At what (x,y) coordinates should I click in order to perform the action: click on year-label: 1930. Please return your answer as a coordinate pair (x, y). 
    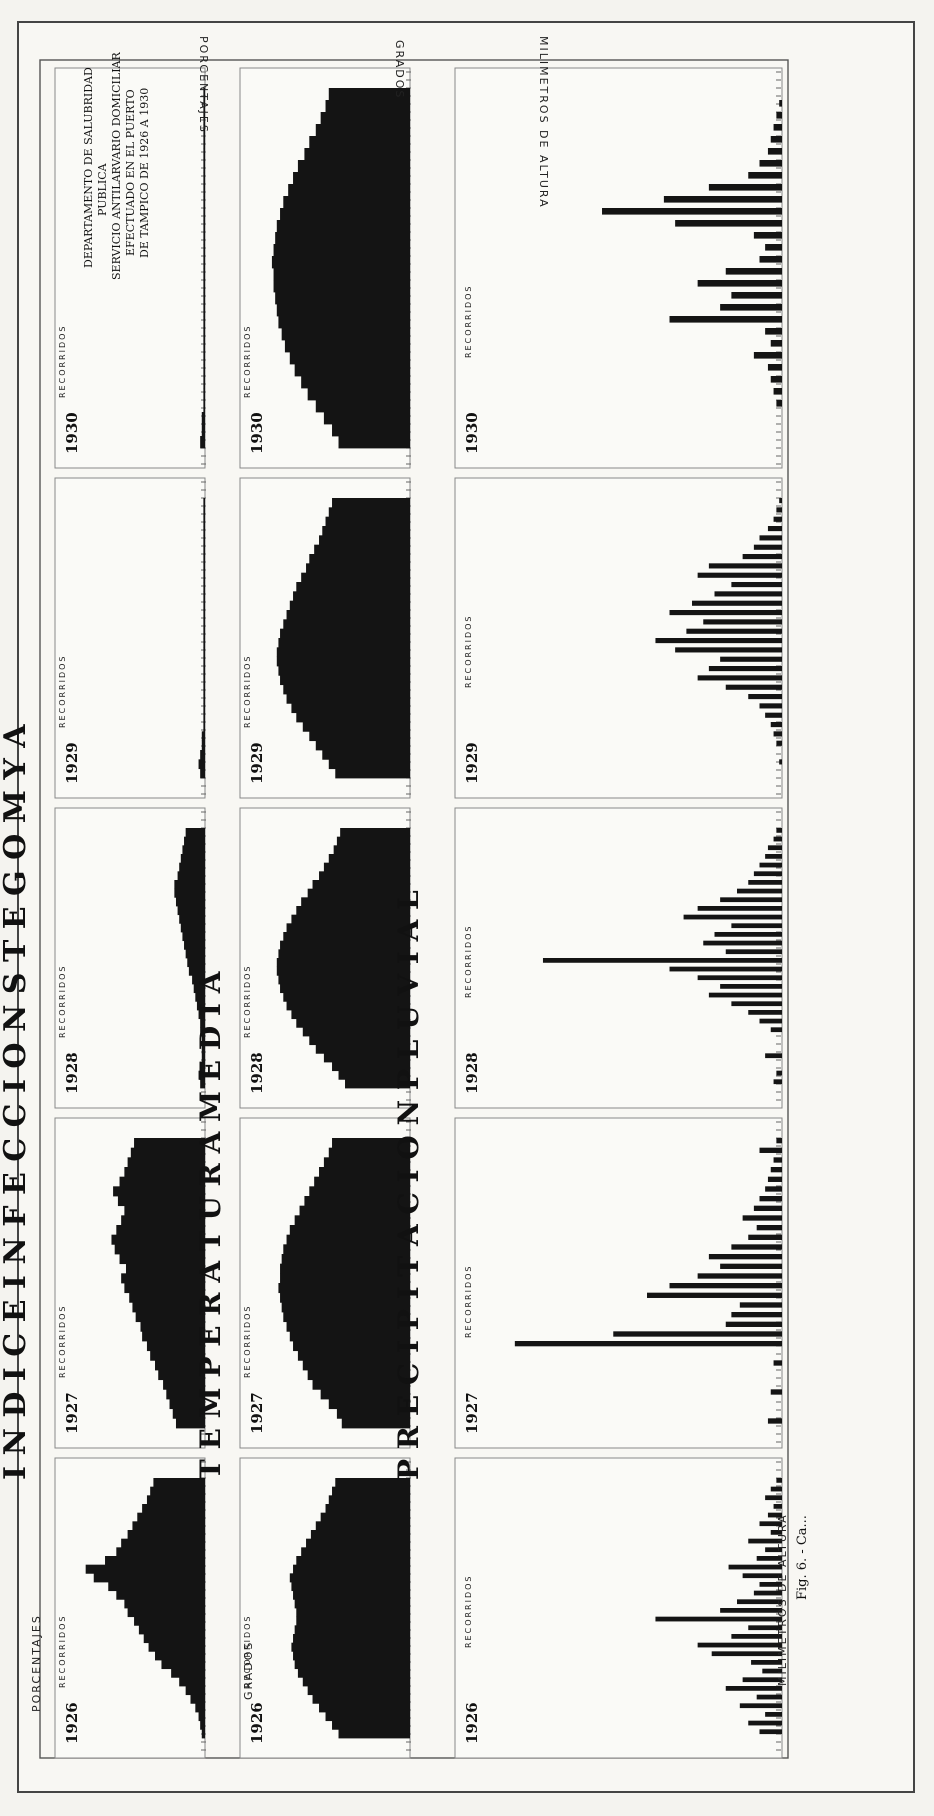
    Looking at the image, I should click on (257, 433).